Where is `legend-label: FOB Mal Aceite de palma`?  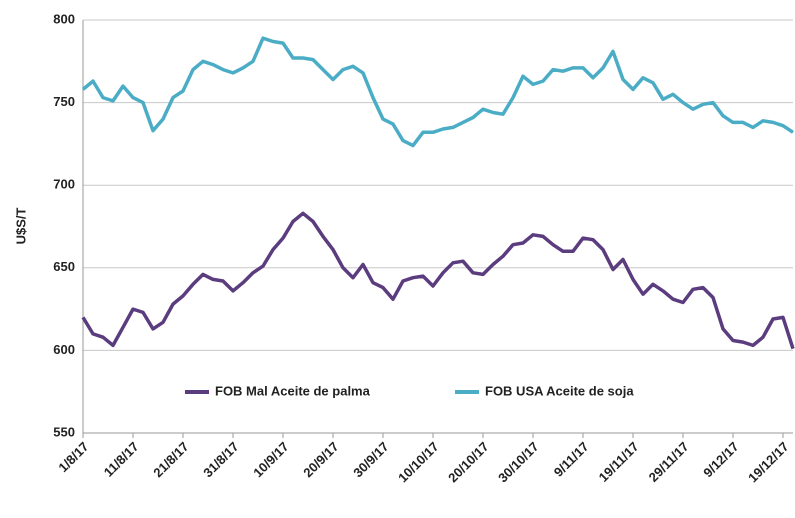
legend-label: FOB Mal Aceite de palma is located at coordinates (293, 390).